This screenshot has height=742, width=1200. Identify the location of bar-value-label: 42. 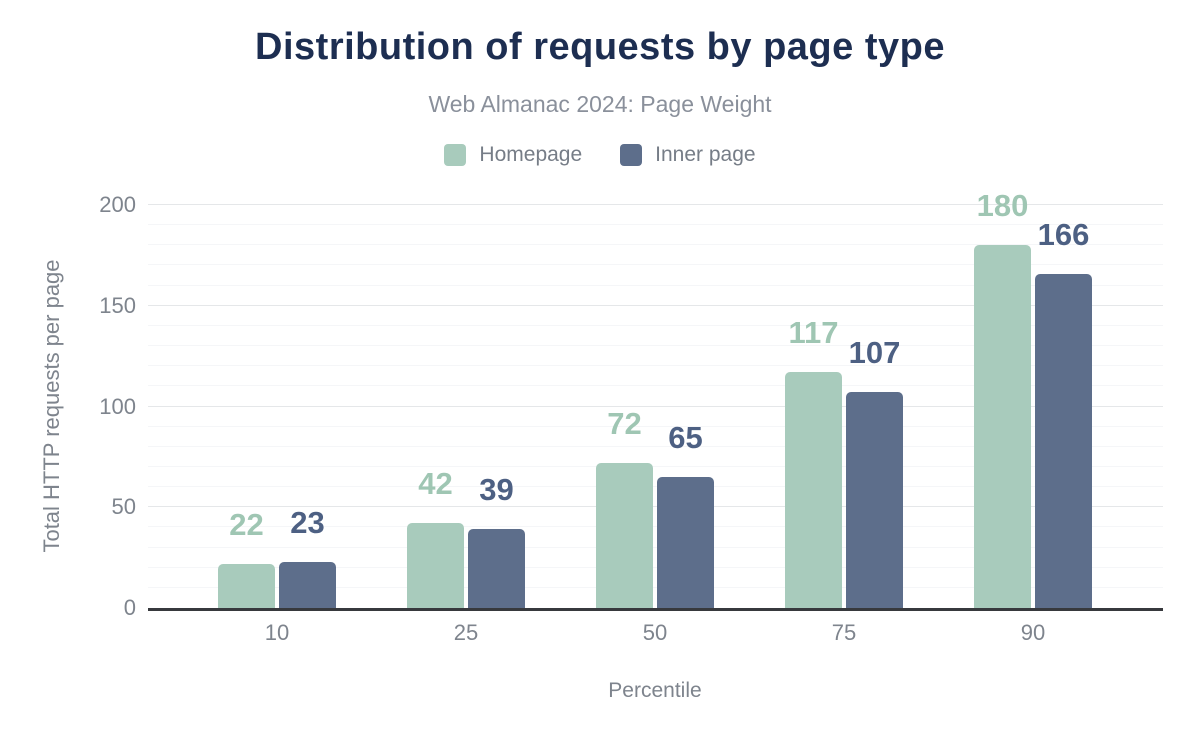
(435, 484).